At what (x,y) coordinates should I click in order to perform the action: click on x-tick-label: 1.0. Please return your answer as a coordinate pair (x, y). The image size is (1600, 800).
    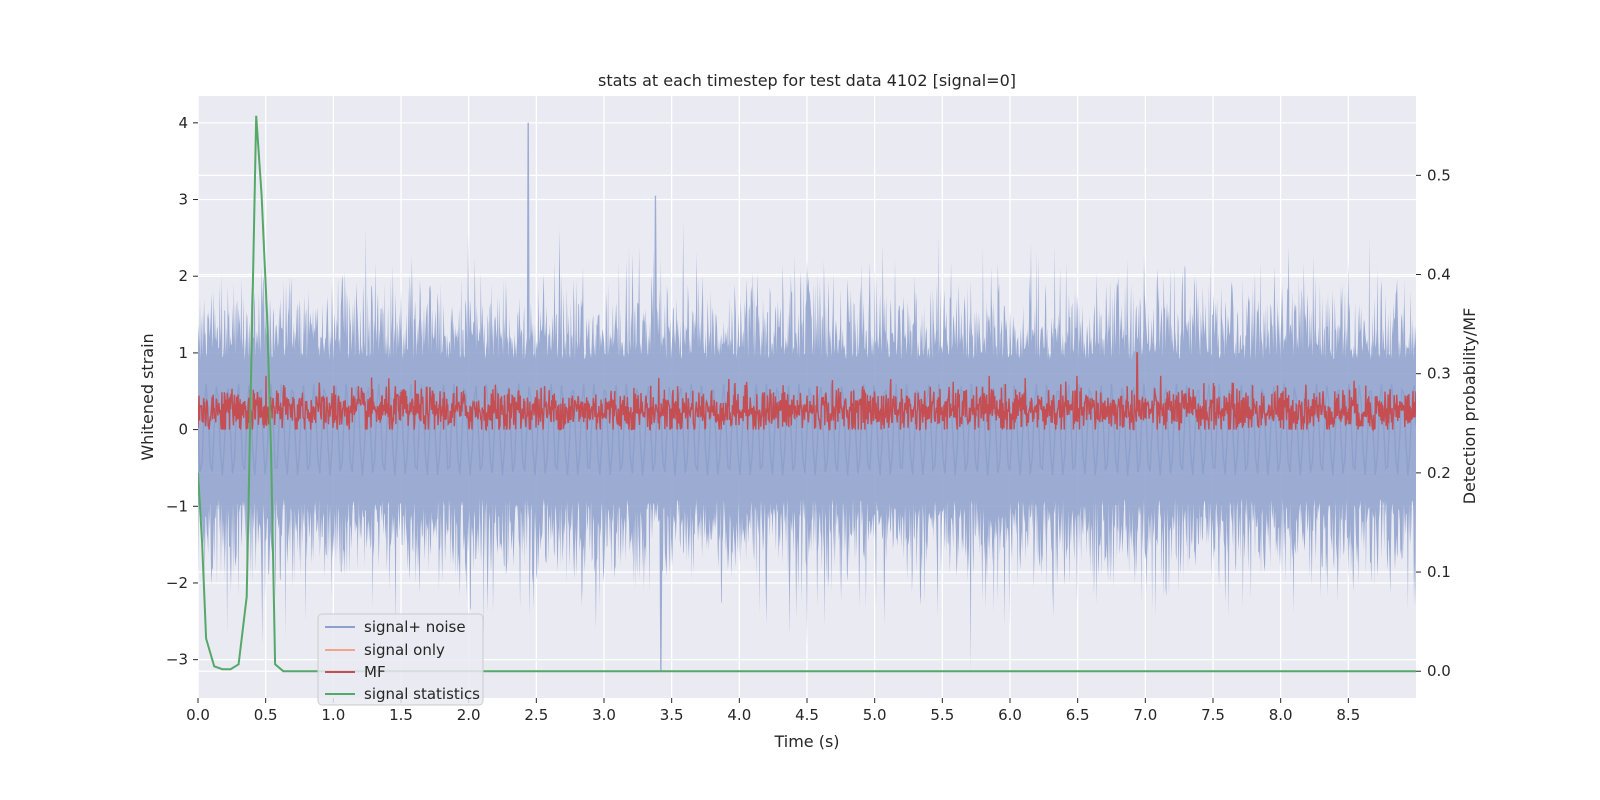
    Looking at the image, I should click on (333, 715).